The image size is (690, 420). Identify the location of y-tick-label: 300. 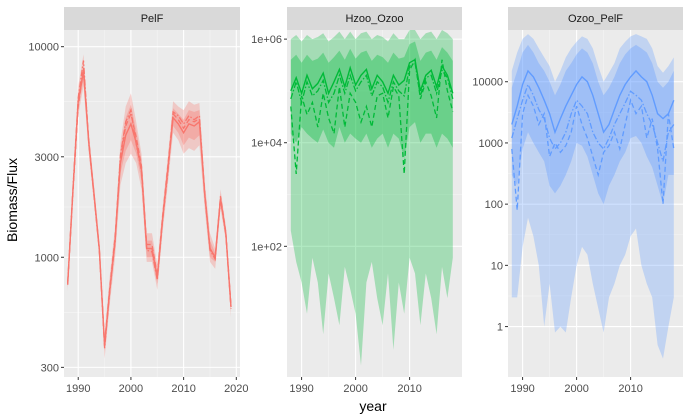
(50, 368).